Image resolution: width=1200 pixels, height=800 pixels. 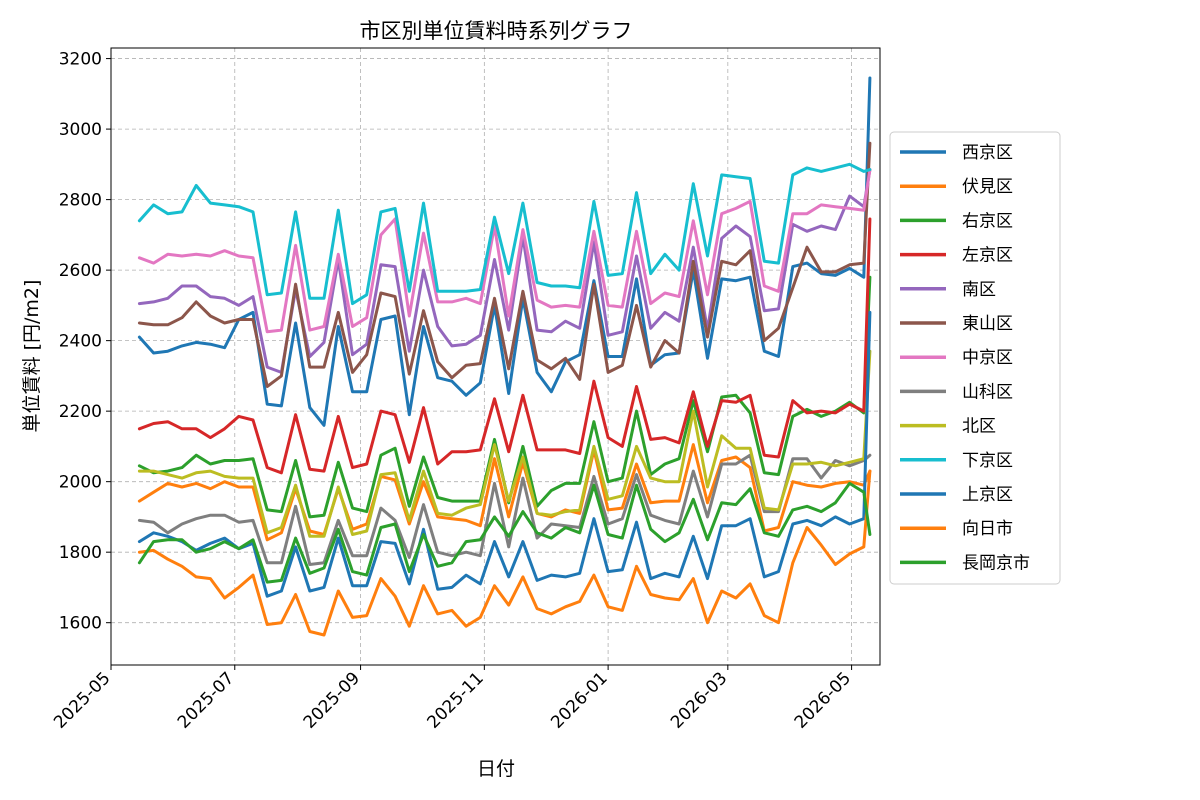 What do you see at coordinates (332, 700) in the screenshot?
I see `x-tick-label: 2025-09` at bounding box center [332, 700].